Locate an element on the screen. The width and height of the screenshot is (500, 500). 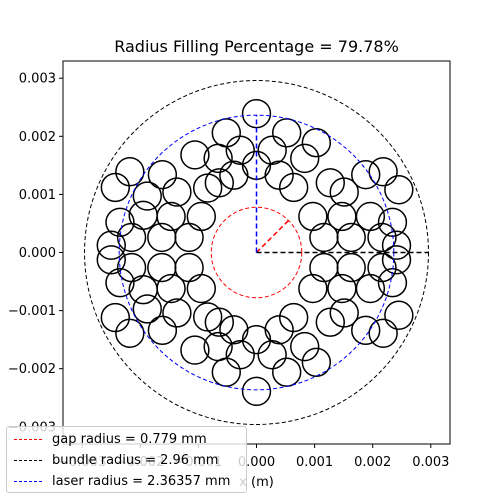
gap-radius-circle is located at coordinates (256, 252).